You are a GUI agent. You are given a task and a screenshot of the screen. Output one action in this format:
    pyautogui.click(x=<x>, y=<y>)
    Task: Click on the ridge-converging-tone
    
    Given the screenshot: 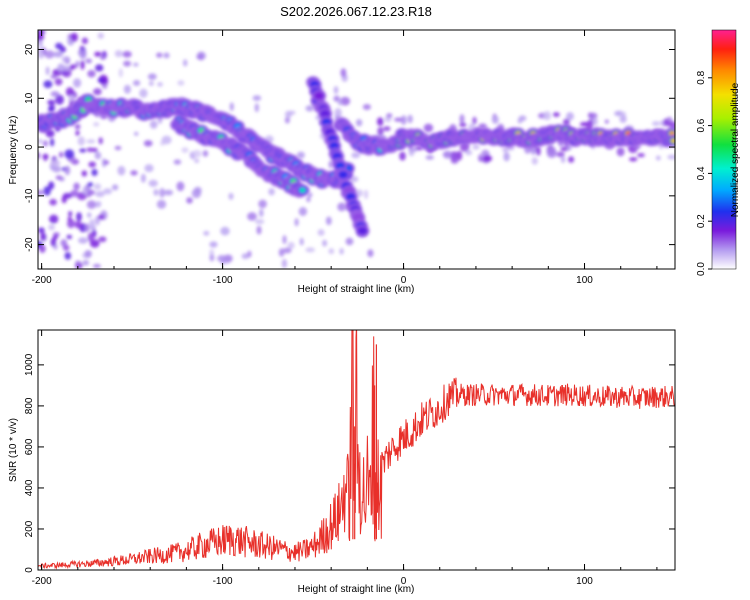 What is the action you would take?
    pyautogui.click(x=504, y=136)
    